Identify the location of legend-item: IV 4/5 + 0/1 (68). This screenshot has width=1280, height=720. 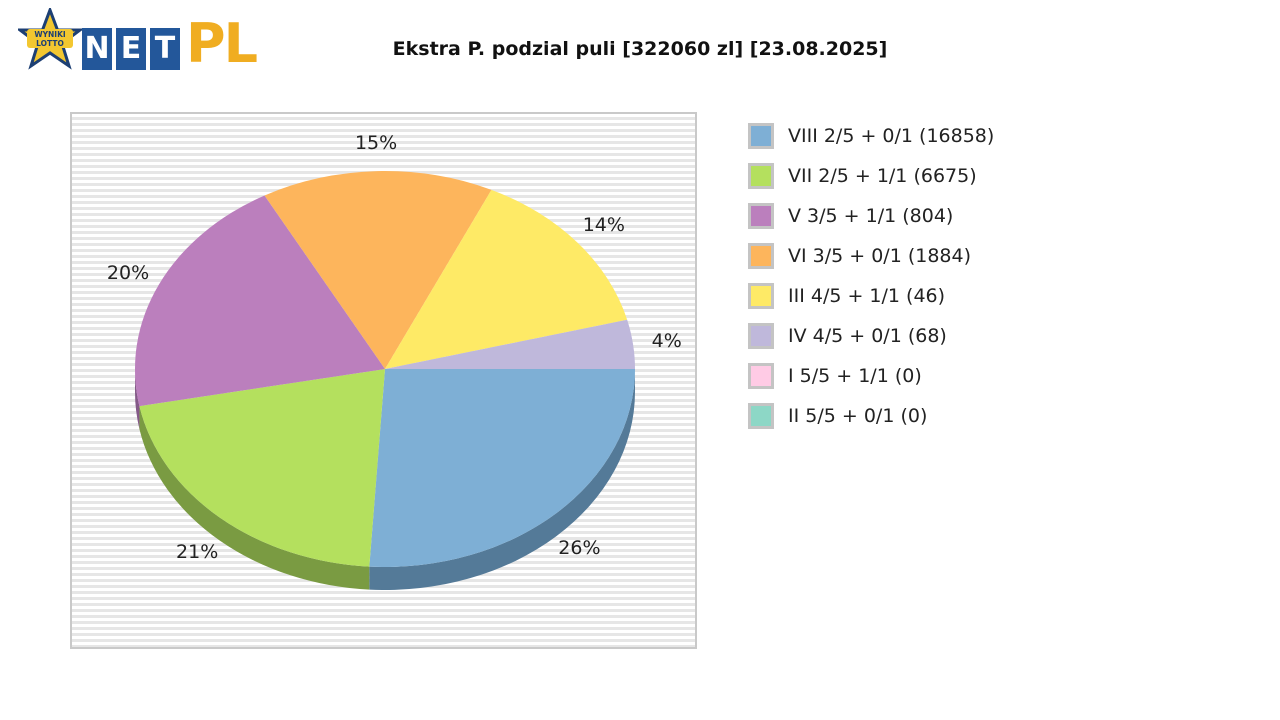
(871, 342).